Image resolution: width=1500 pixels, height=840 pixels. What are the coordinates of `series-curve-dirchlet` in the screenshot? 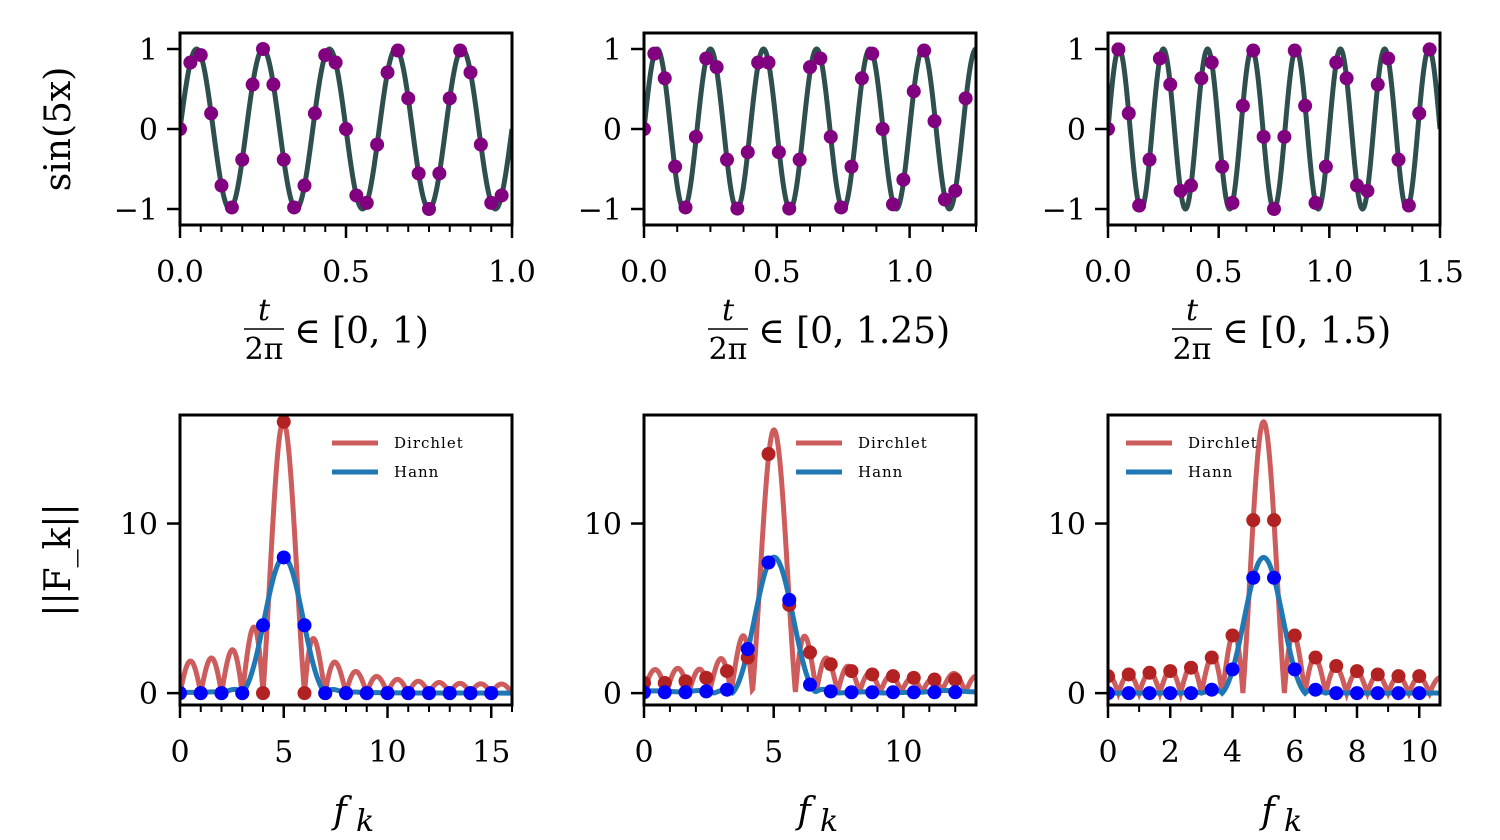 It's located at (1274, 561).